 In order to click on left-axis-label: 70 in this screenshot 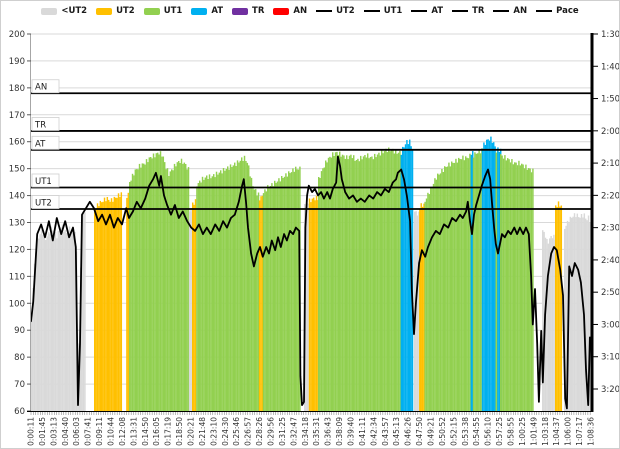, I will do `click(19, 385)`.